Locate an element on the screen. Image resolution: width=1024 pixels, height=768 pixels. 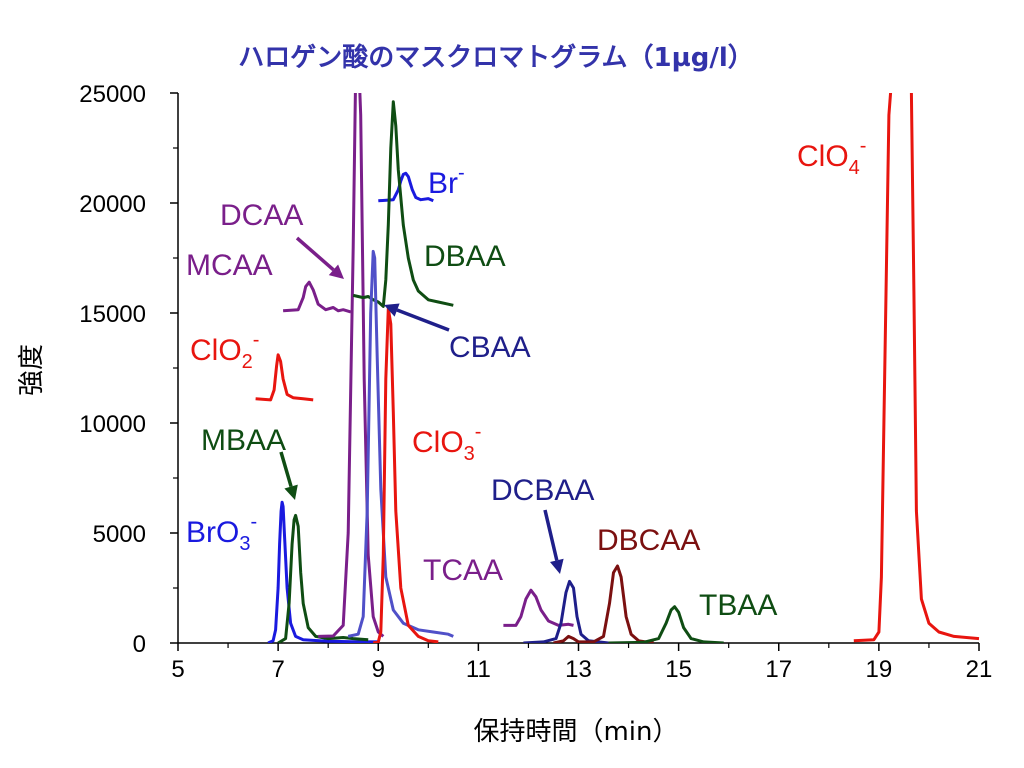
trace-dbcaa is located at coordinates (603, 603).